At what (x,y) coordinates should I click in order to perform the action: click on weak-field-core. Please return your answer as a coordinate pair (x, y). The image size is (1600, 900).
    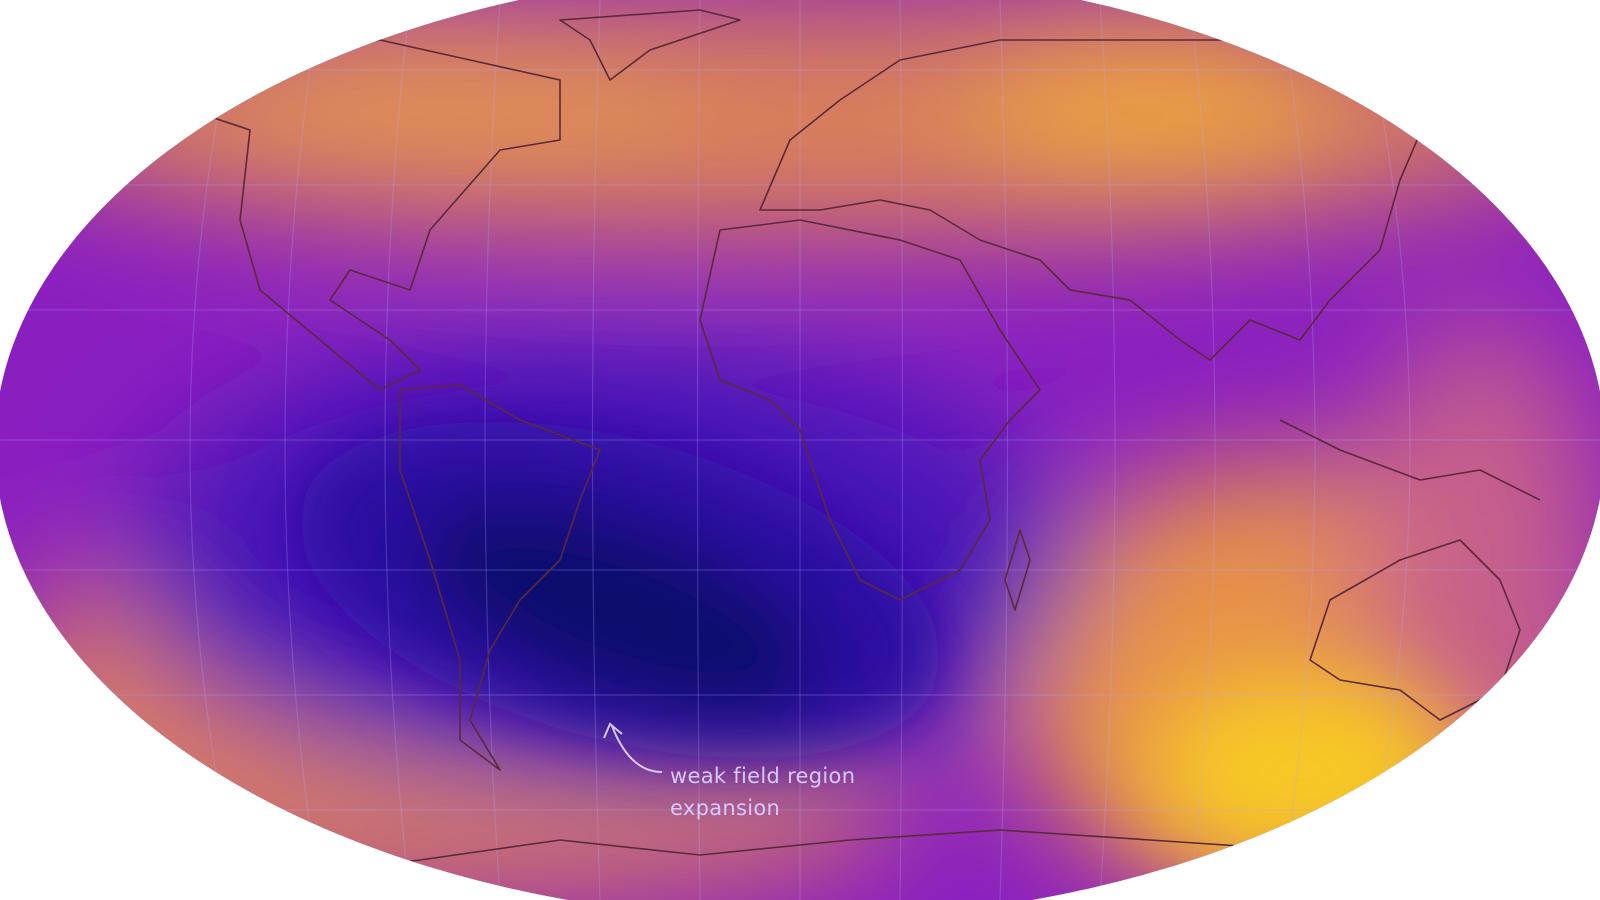
    Looking at the image, I should click on (620, 610).